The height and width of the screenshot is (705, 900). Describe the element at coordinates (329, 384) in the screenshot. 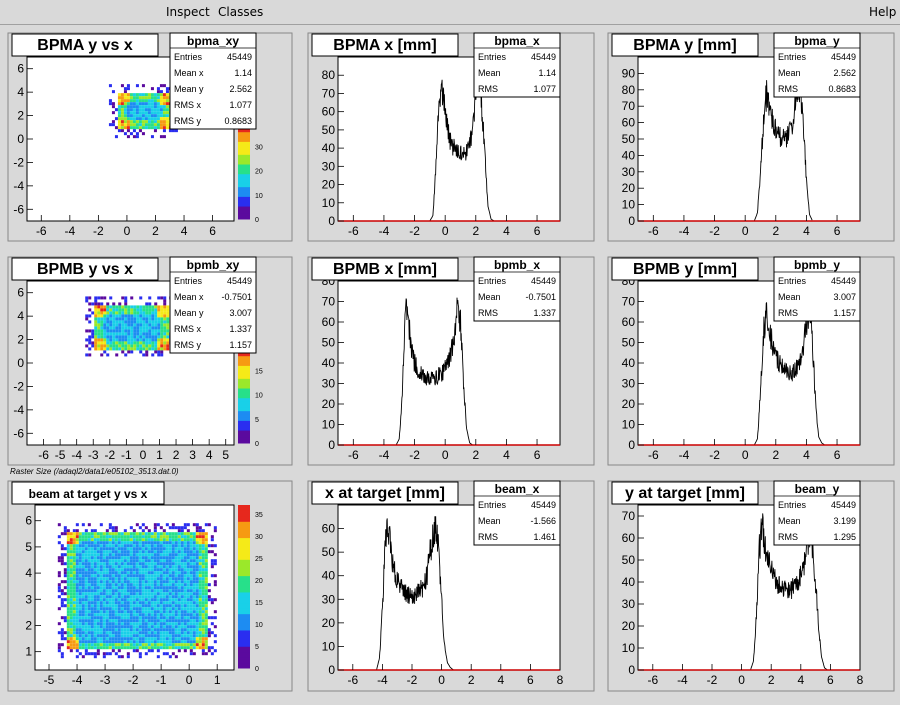

I see `y-tick-label: 30` at that location.